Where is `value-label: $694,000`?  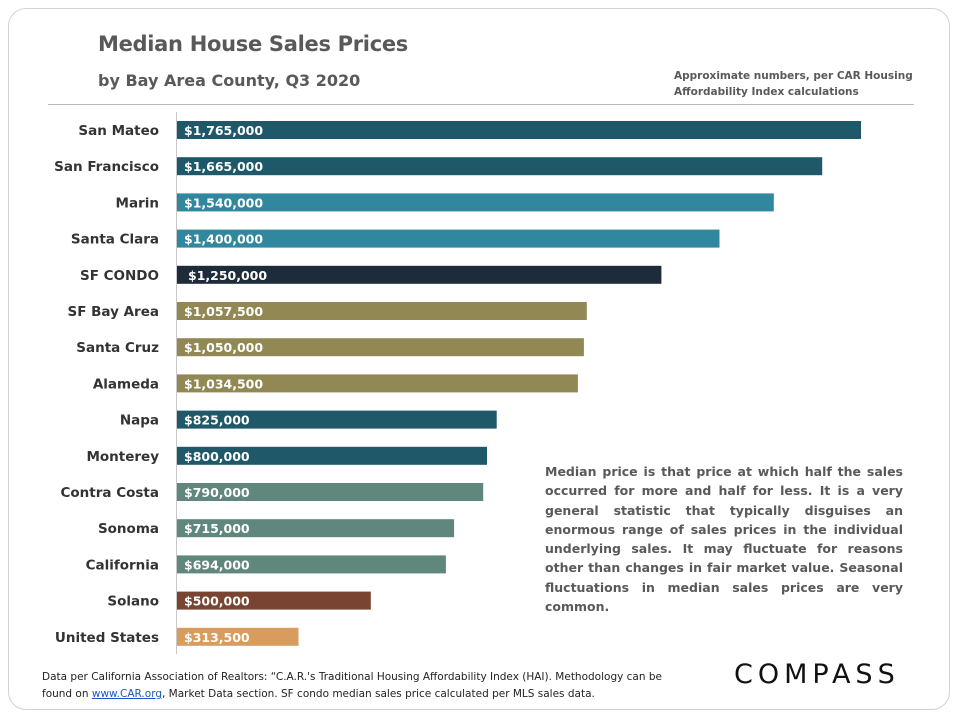
value-label: $694,000 is located at coordinates (217, 564).